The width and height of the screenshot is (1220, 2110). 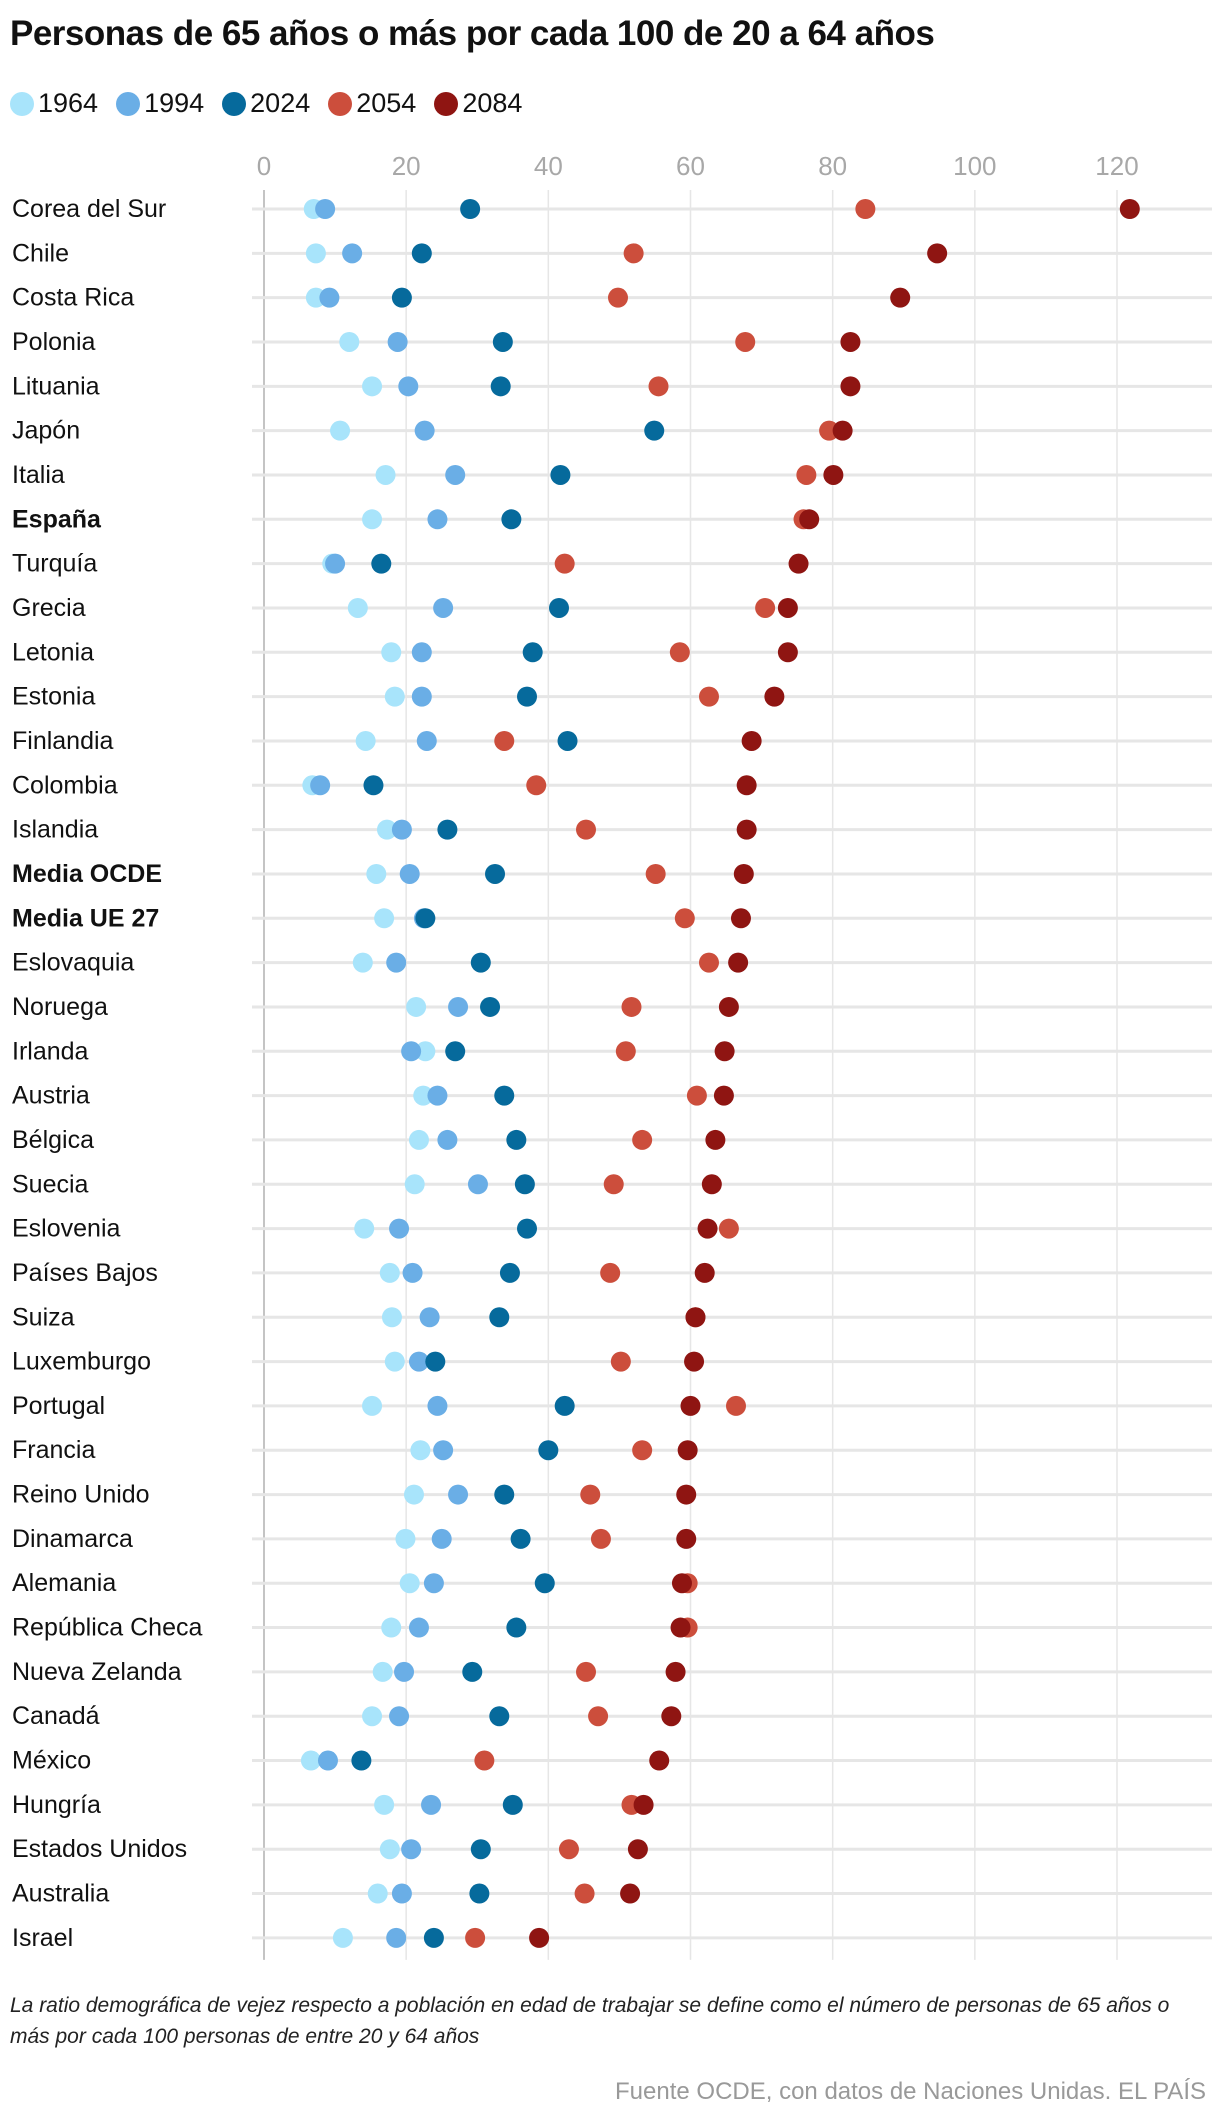 I want to click on legend-item-2024: 2024, so click(x=266, y=103).